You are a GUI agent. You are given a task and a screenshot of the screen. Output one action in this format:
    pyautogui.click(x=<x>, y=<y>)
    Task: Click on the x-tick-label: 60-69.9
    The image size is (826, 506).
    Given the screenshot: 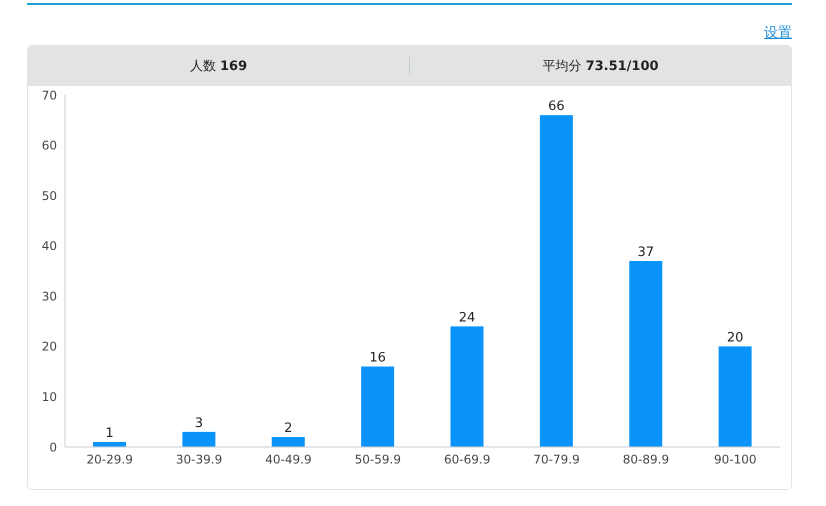 What is the action you would take?
    pyautogui.click(x=467, y=459)
    